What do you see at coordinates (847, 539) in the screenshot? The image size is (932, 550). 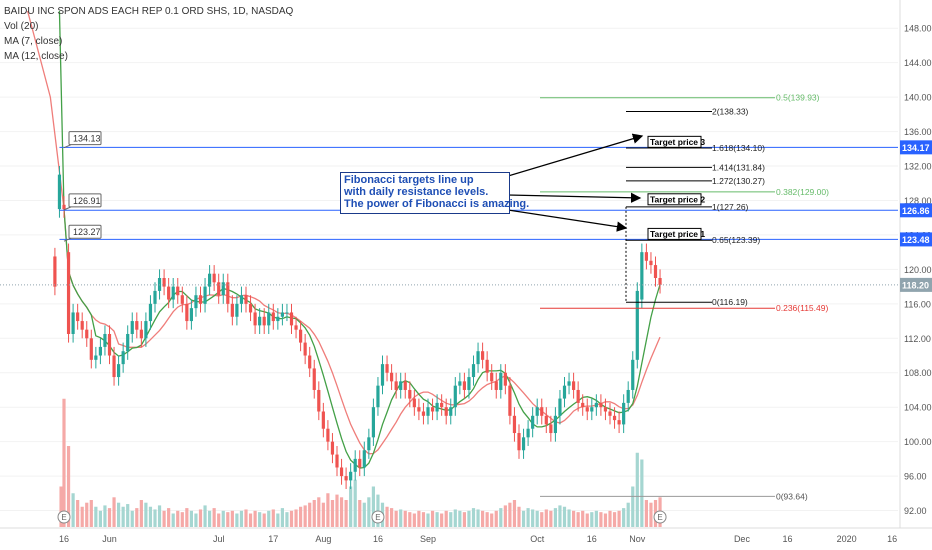 I see `x-tick-label: 2020` at bounding box center [847, 539].